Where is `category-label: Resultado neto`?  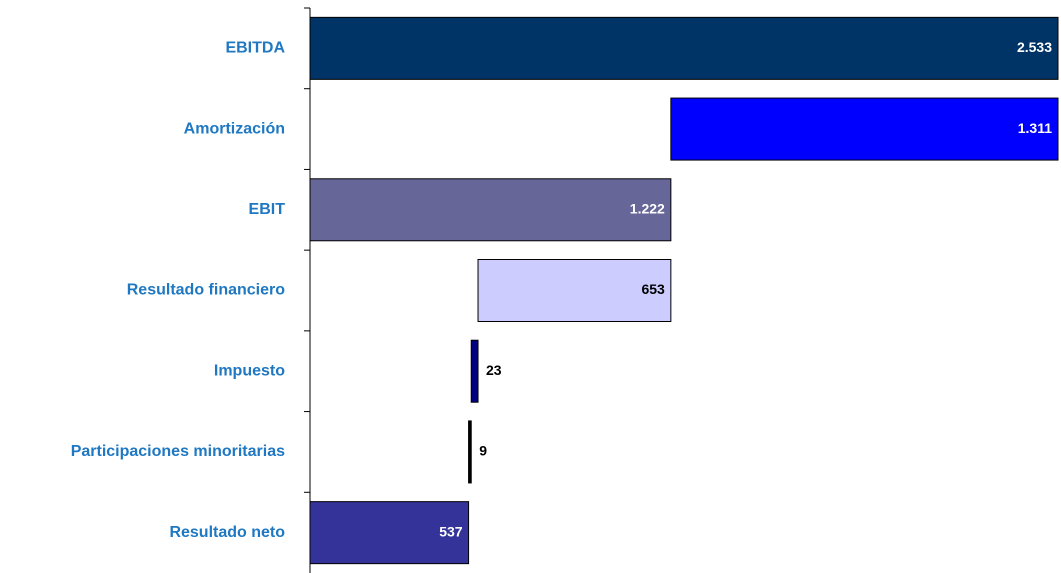
category-label: Resultado neto is located at coordinates (227, 532).